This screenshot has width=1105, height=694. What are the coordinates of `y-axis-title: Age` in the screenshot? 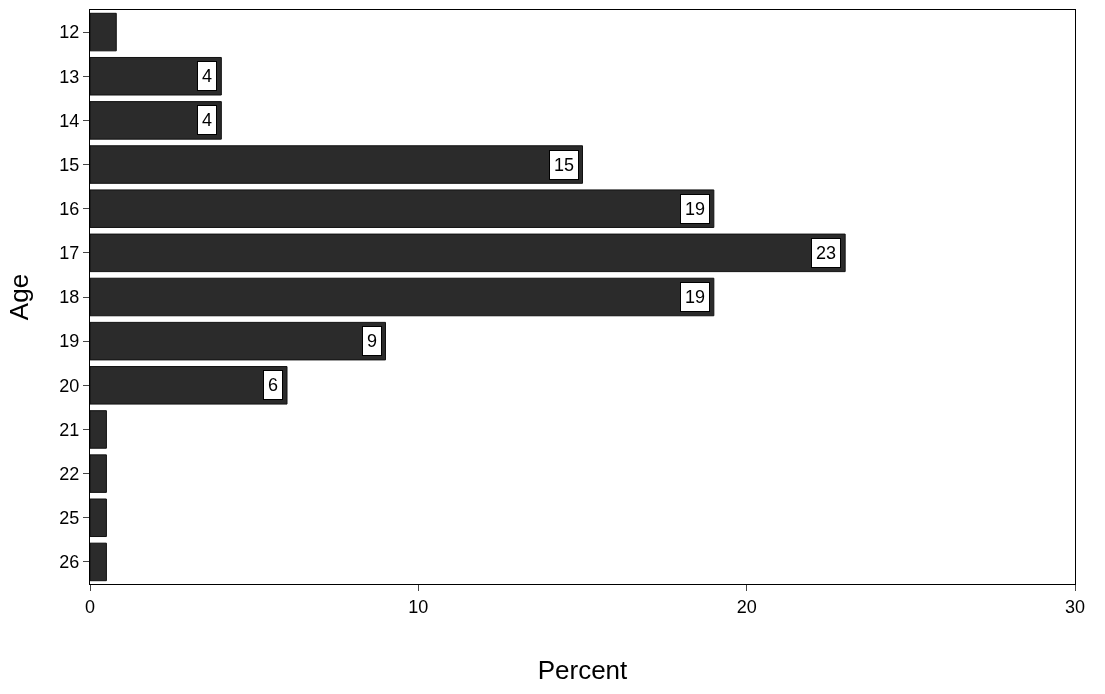 It's located at (19, 297).